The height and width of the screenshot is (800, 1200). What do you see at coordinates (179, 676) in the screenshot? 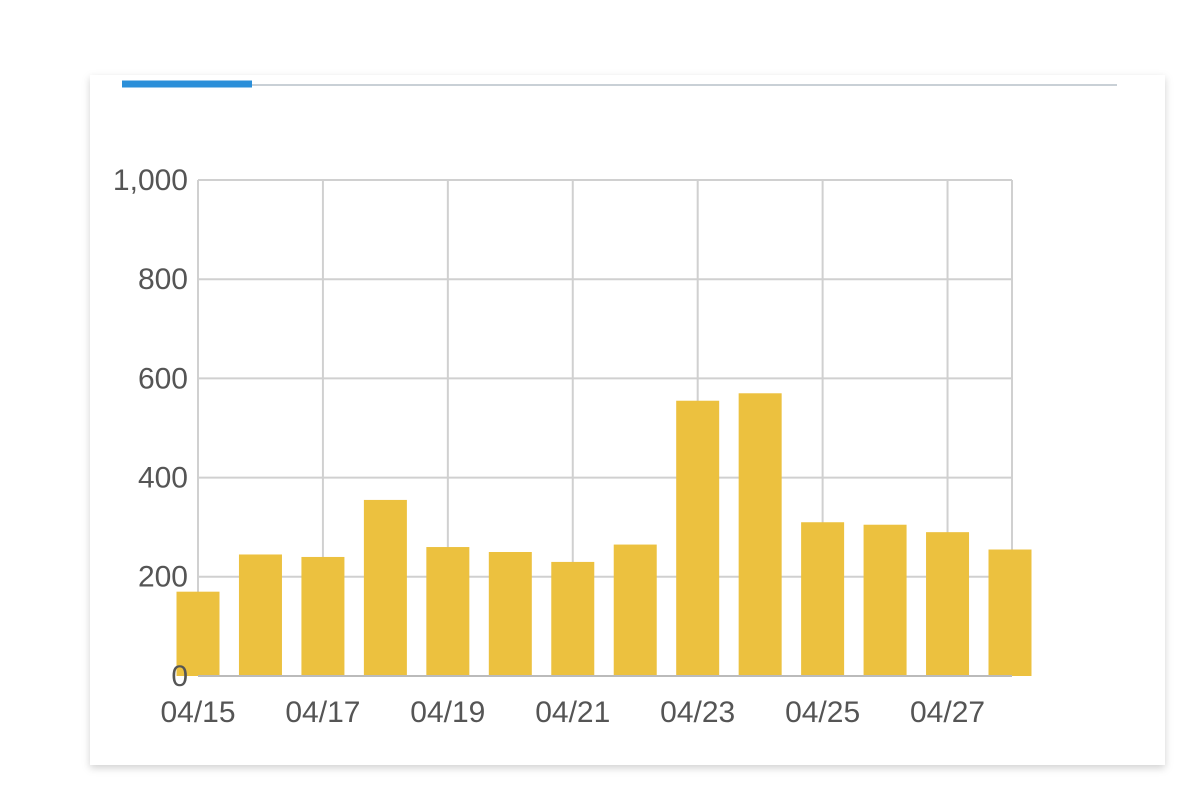
I see `y-tick-label: 0` at bounding box center [179, 676].